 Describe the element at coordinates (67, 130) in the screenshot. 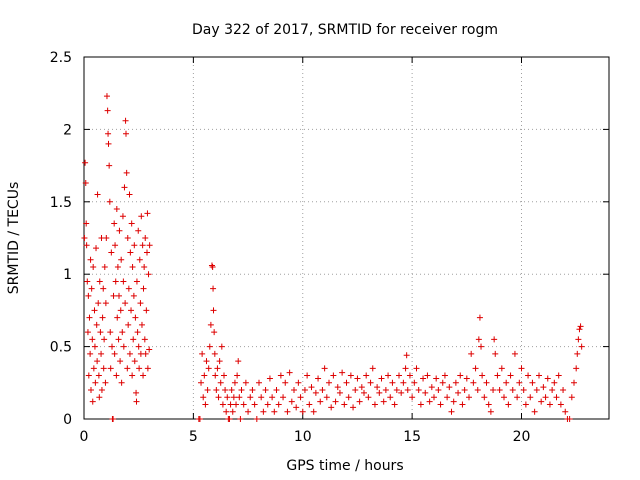

I see `y-tick-label: 2` at that location.